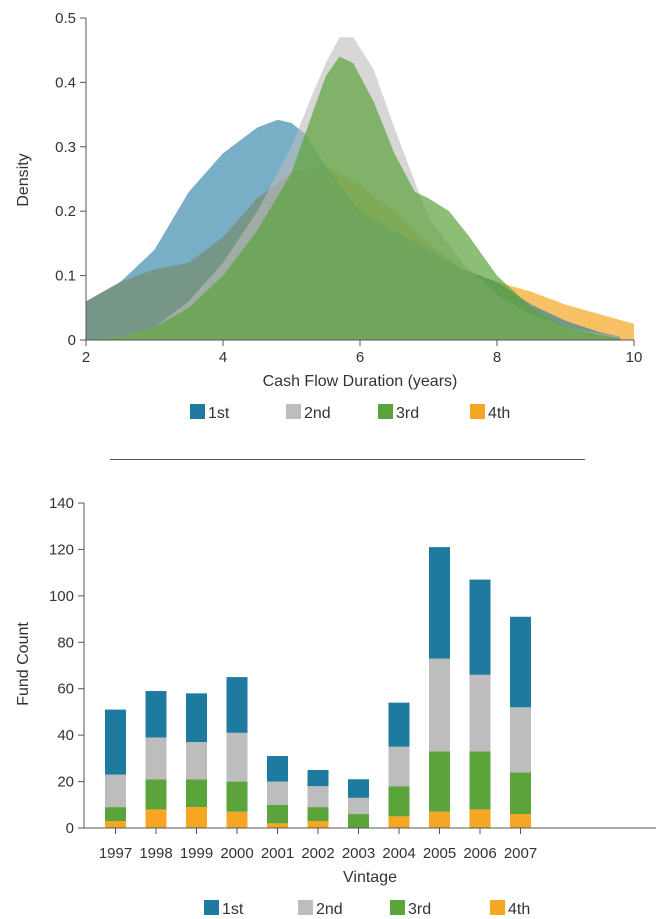  I want to click on bar-2002-2nd, so click(318, 797).